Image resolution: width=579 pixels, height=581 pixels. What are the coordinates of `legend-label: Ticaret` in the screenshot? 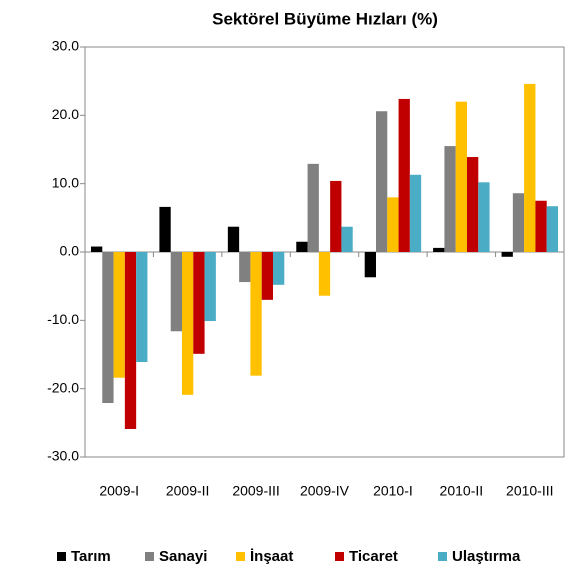 It's located at (373, 556).